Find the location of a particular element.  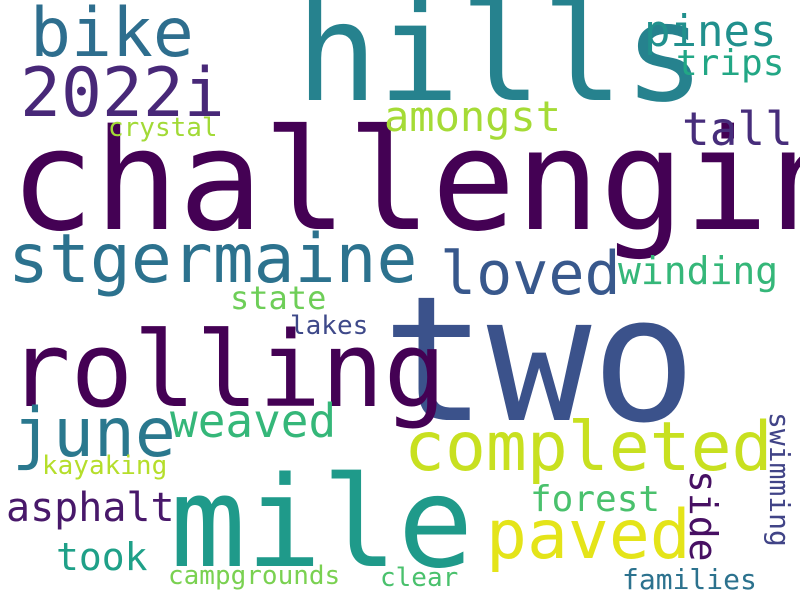

word-amongst: amongst is located at coordinates (473, 116).